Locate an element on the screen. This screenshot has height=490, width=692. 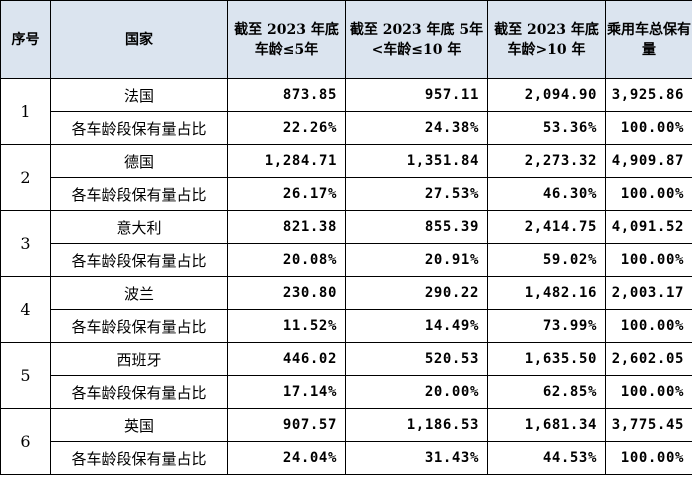
country-row: 3 意大利 821.38 855.39 2,414.75 4,091.52 is located at coordinates (346, 243).